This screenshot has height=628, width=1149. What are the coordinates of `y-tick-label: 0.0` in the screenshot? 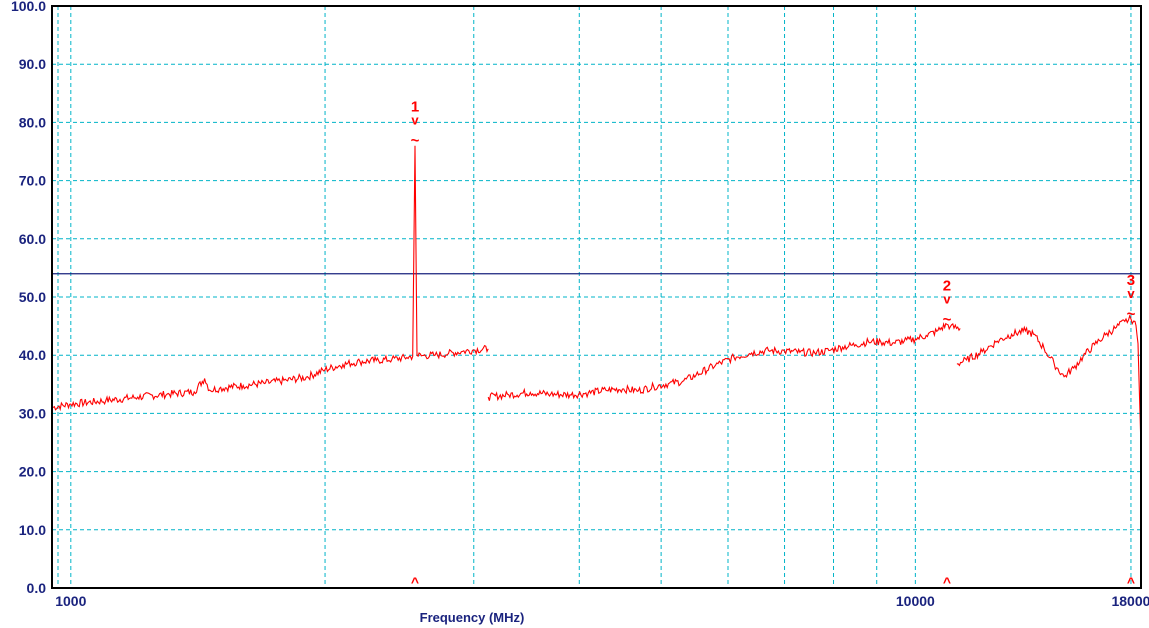 It's located at (37, 588).